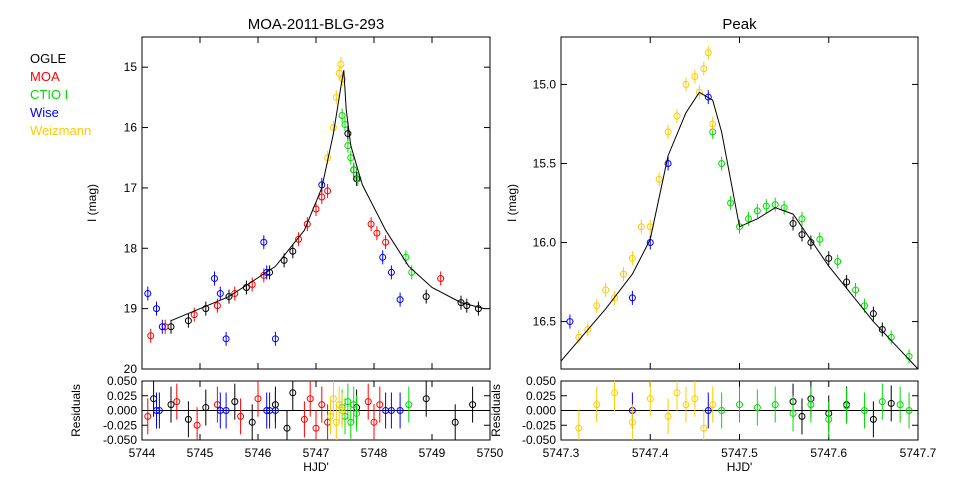 The height and width of the screenshot is (485, 953). I want to click on x-tick-label: 5747.7, so click(918, 453).